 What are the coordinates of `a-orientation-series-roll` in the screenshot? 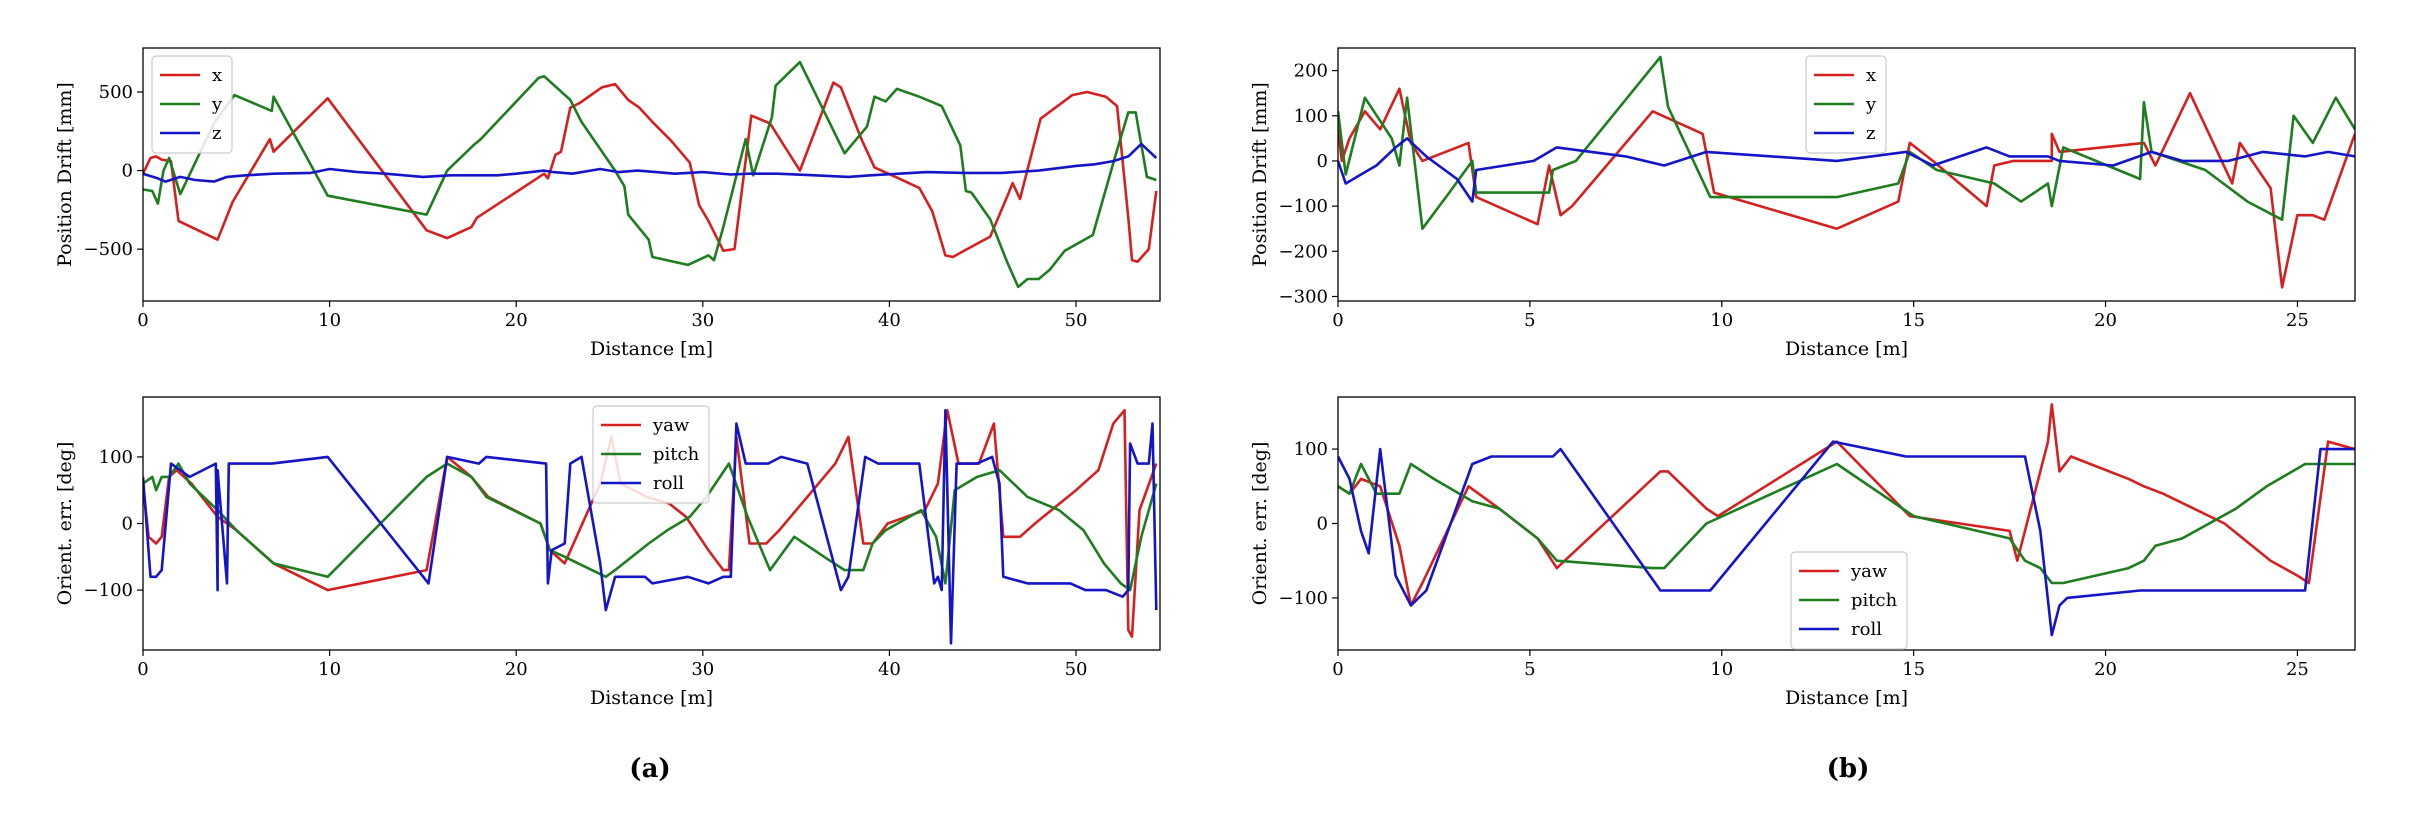 It's located at (650, 527).